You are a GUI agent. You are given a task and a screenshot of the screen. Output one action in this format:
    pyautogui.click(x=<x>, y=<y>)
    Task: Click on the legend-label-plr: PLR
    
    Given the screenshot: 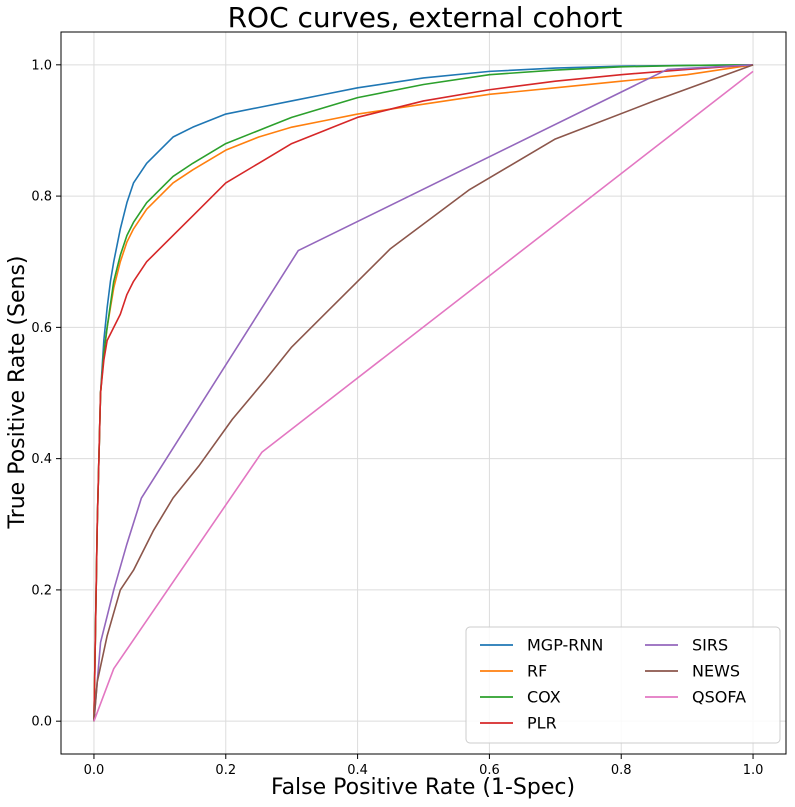 What is the action you would take?
    pyautogui.click(x=542, y=723)
    